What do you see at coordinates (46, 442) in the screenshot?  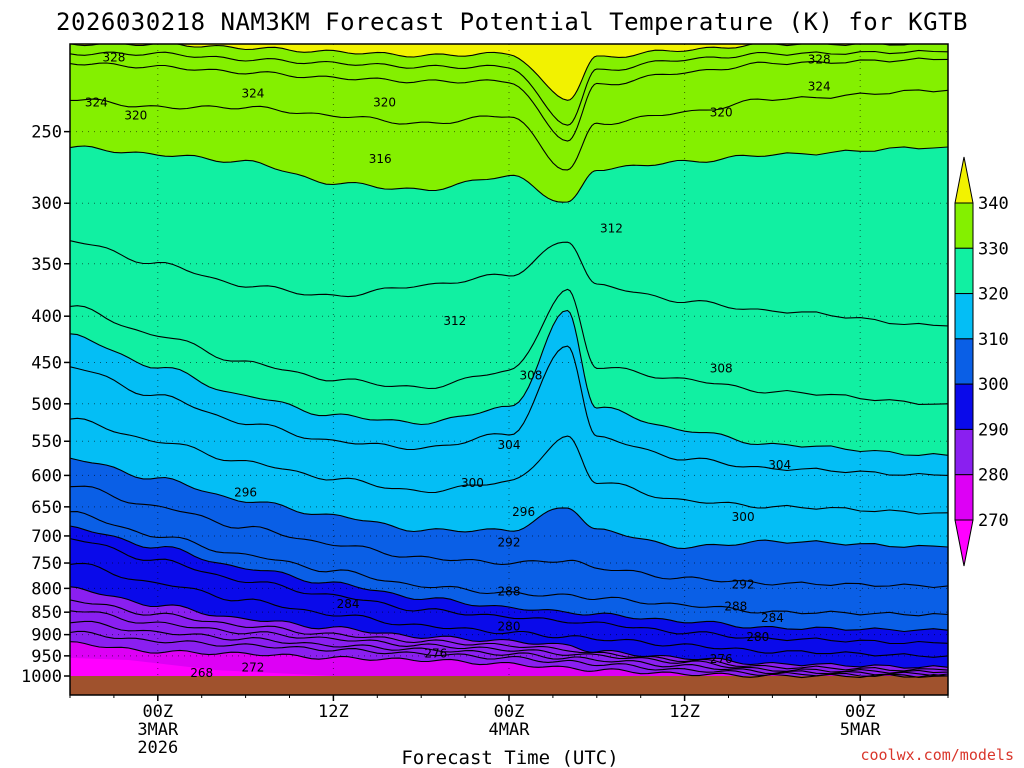 I see `y-tick-label: 550` at bounding box center [46, 442].